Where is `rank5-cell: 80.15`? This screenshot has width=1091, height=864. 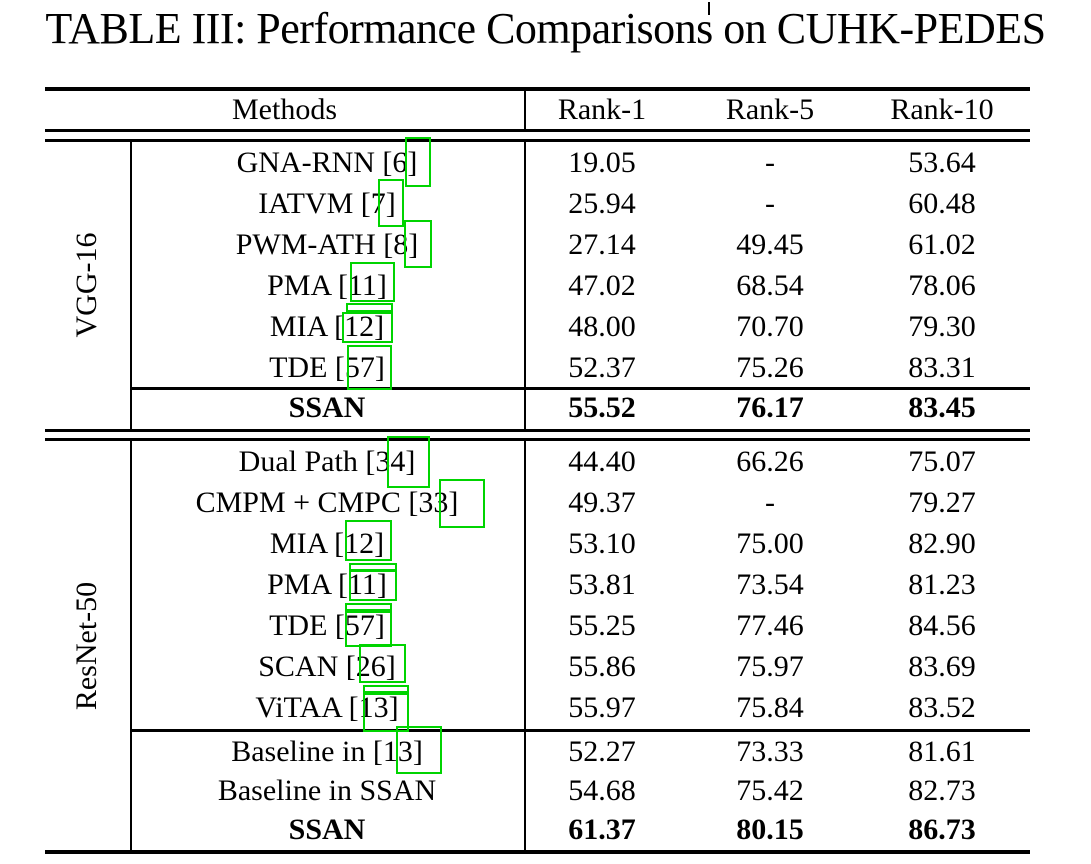 rank5-cell: 80.15 is located at coordinates (770, 829).